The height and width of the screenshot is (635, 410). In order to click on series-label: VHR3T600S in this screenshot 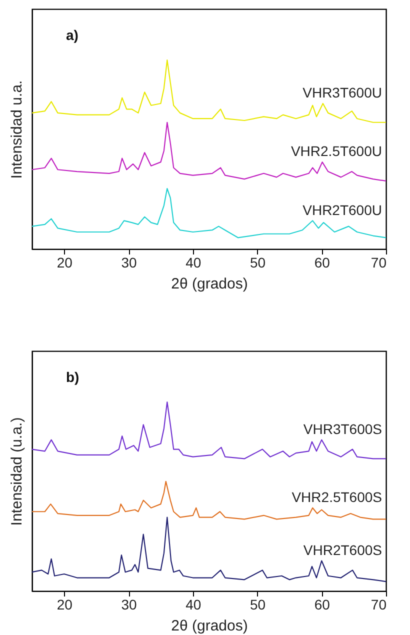, I will do `click(342, 428)`.